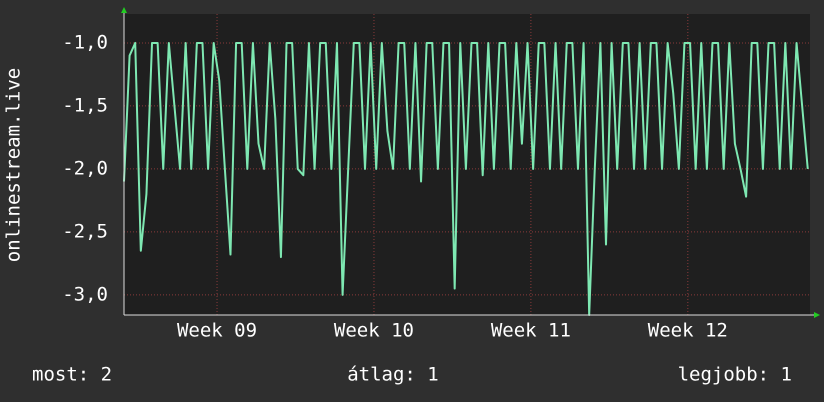  I want to click on y-axis-label: onlinestream.live, so click(14, 165).